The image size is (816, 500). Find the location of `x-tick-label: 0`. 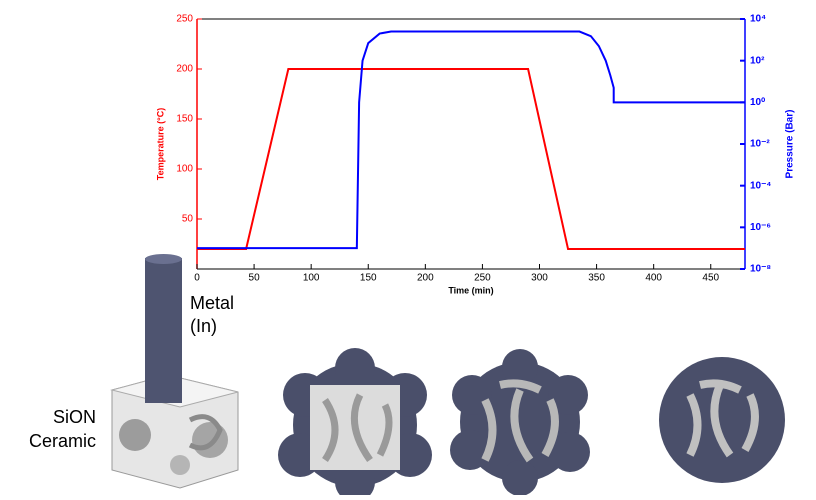

x-tick-label: 0 is located at coordinates (197, 278).